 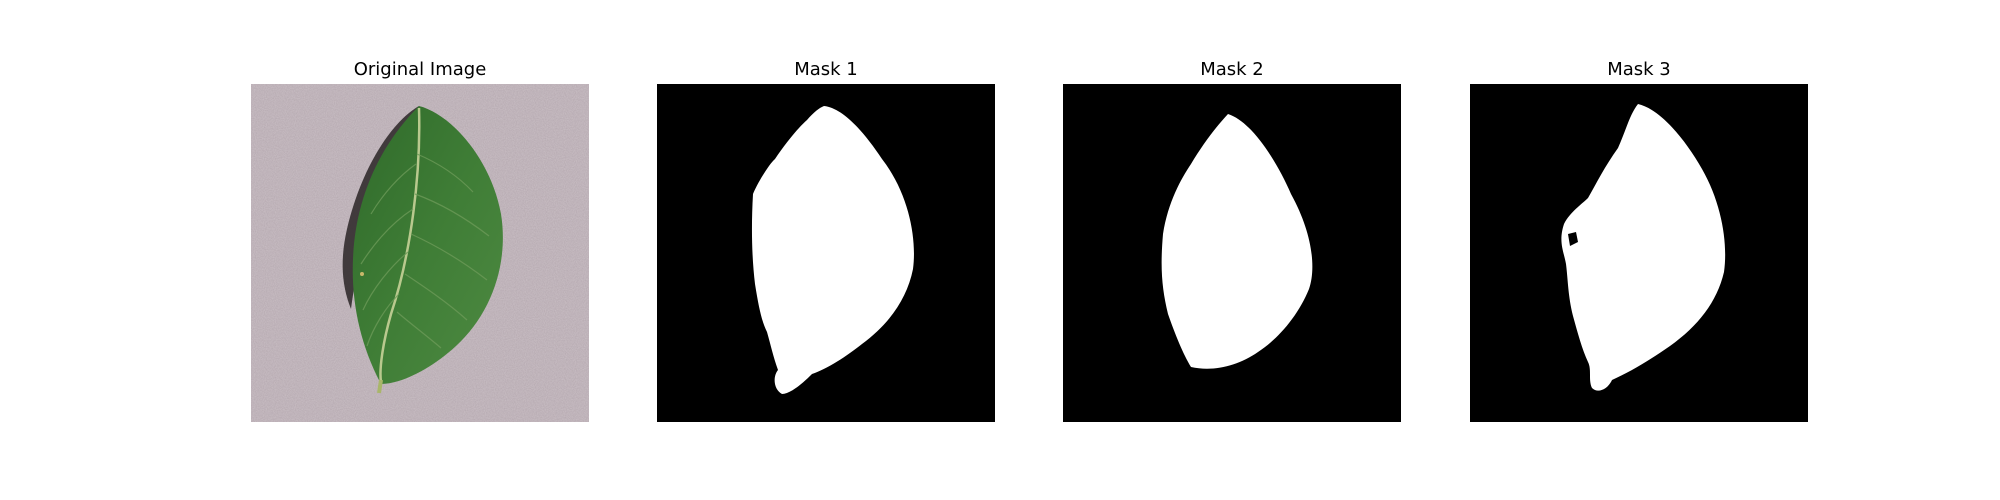 I want to click on leaf-midrib, so click(x=400, y=245).